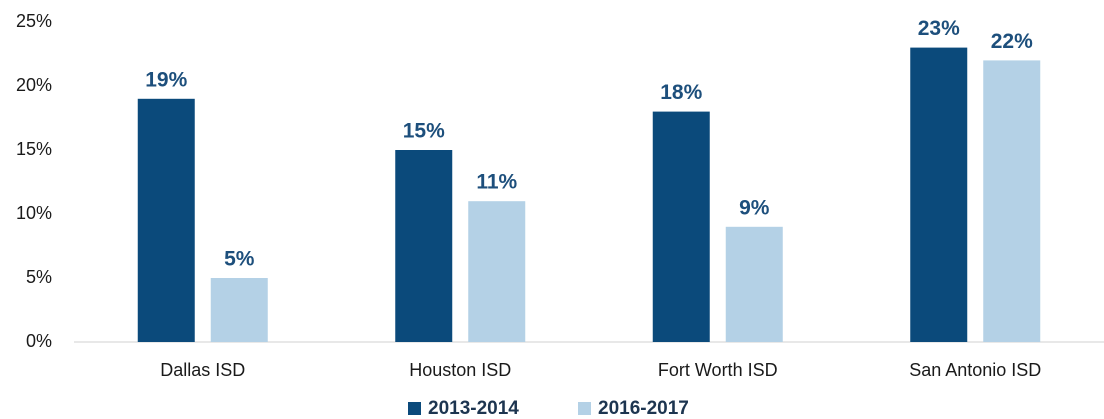  What do you see at coordinates (34, 213) in the screenshot?
I see `y-tick-label: 10%` at bounding box center [34, 213].